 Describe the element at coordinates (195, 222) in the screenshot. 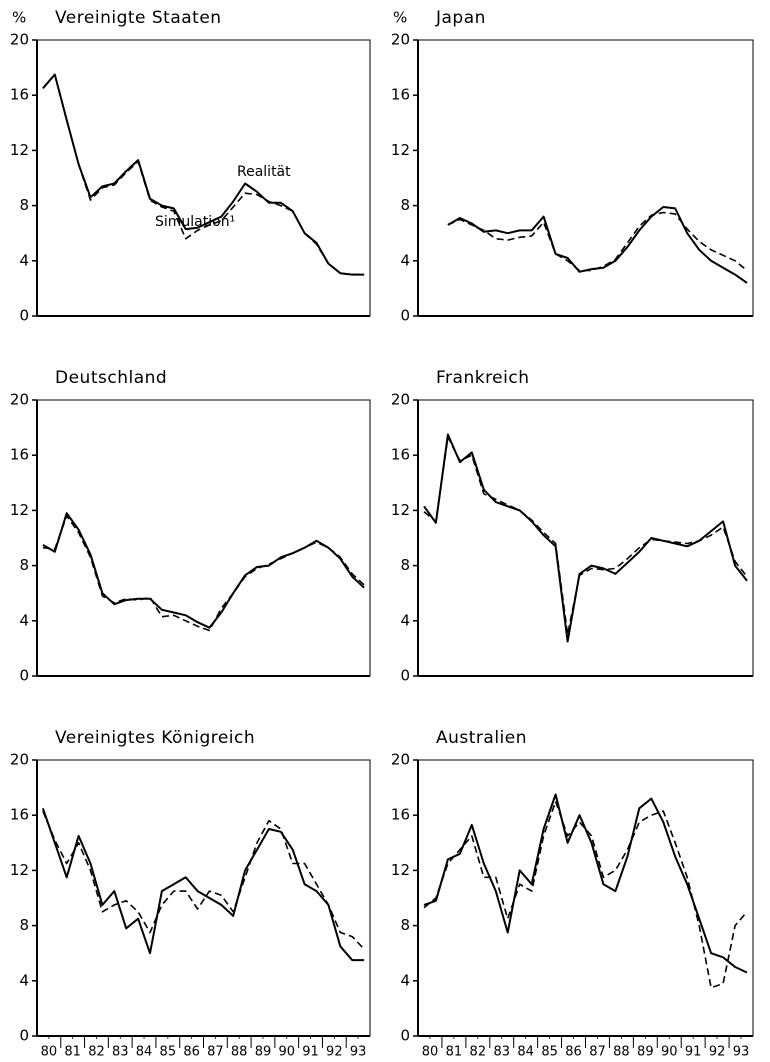

I see `series-label: Simulation¹` at that location.